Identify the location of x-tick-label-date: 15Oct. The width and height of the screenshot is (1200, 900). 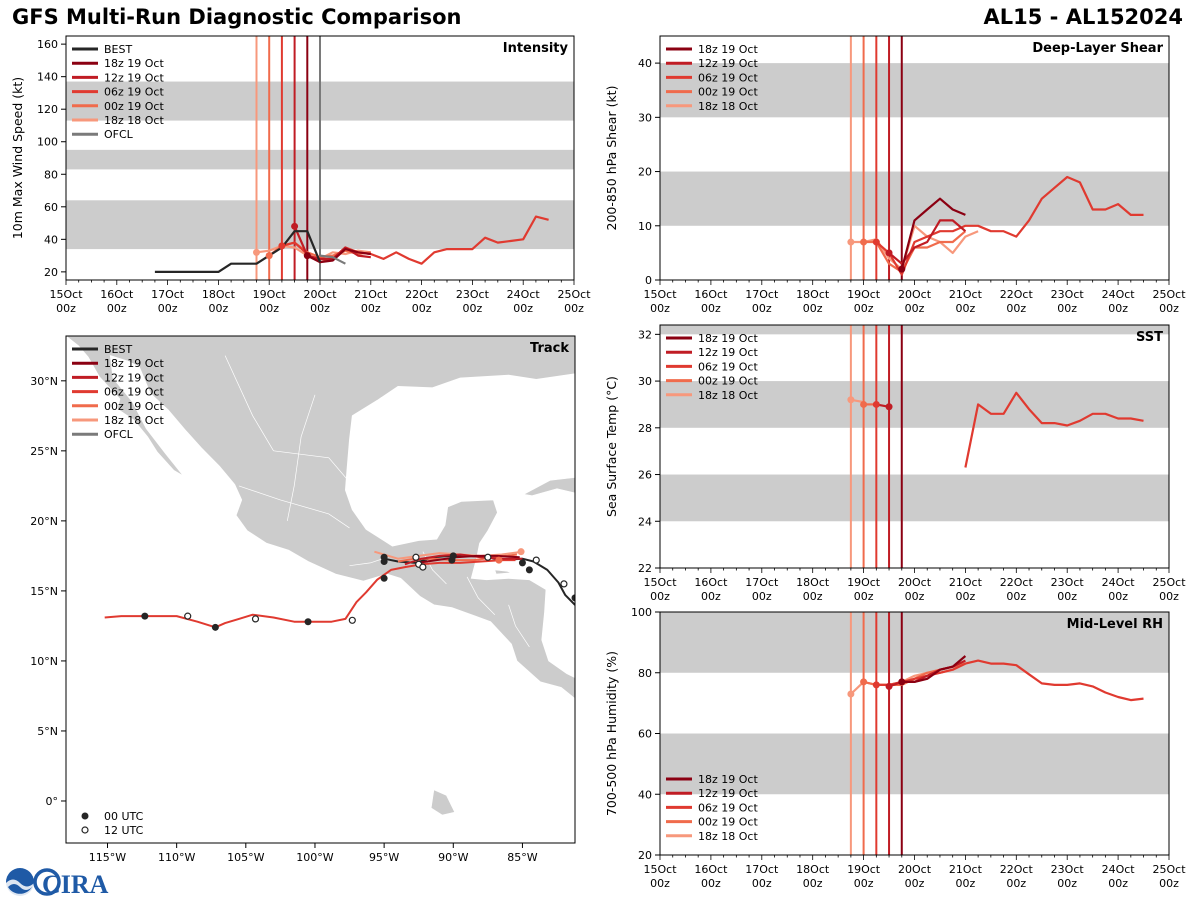
(660, 294).